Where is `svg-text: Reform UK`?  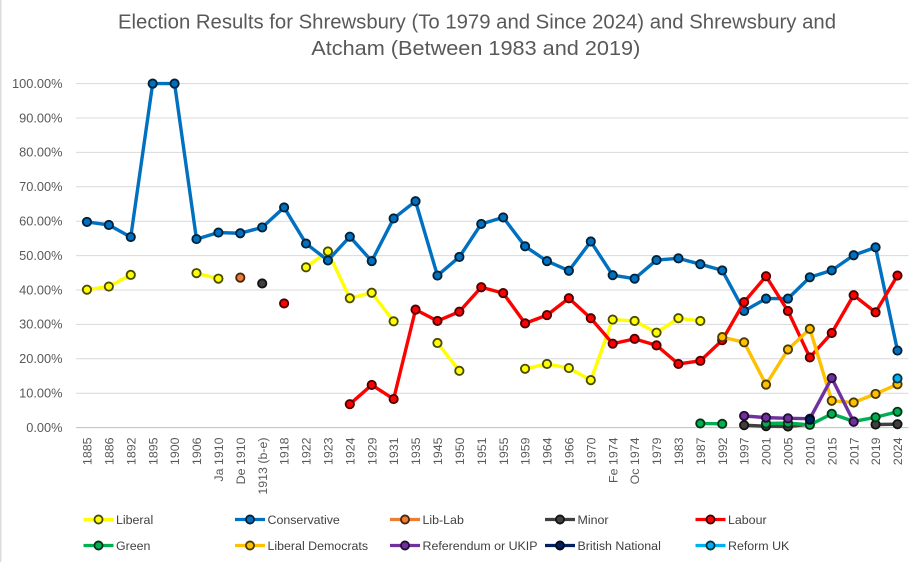 svg-text: Reform UK is located at coordinates (759, 546).